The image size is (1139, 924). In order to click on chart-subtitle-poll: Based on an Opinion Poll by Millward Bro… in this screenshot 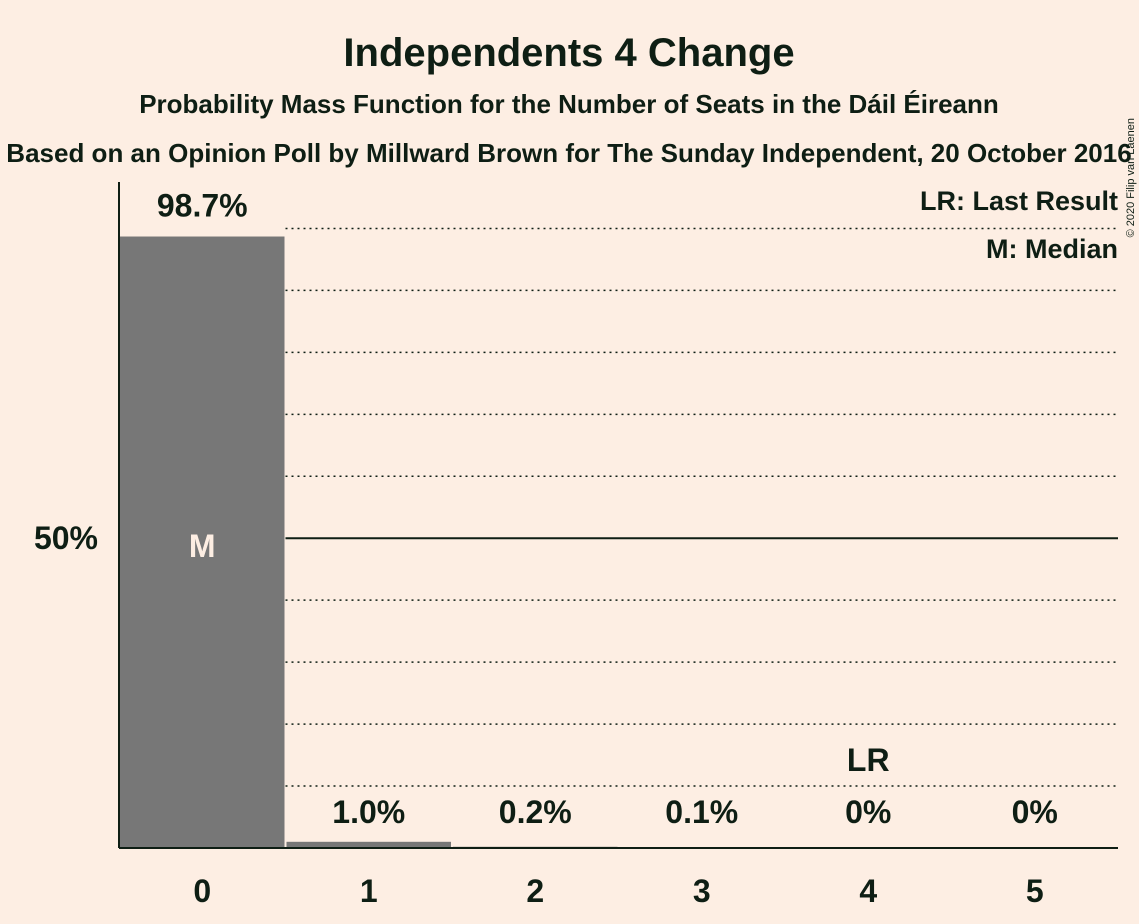, I will do `click(568, 153)`.